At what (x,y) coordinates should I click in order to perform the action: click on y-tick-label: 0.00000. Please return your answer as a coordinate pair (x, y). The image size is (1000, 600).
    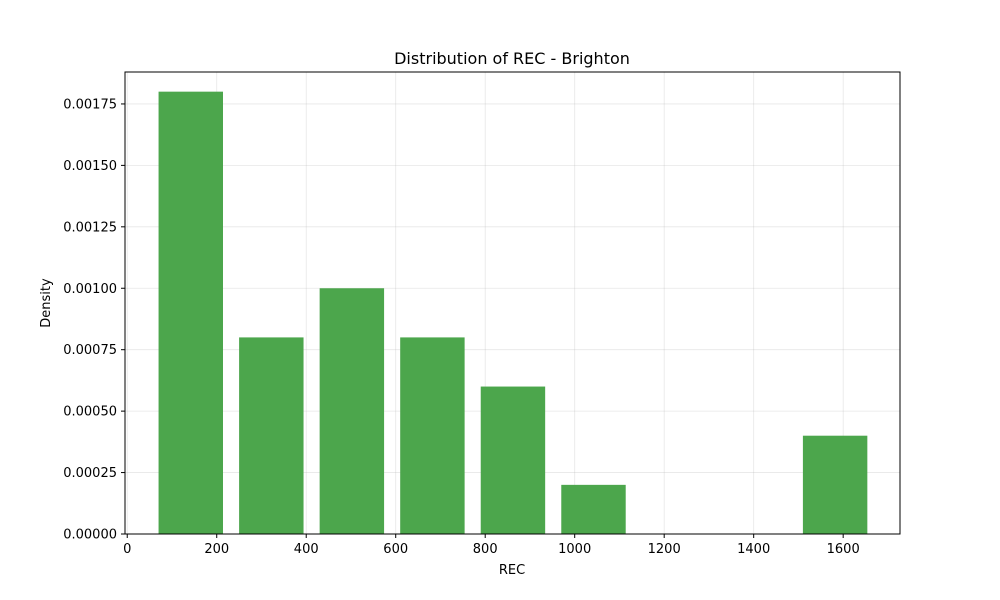
    Looking at the image, I should click on (90, 535).